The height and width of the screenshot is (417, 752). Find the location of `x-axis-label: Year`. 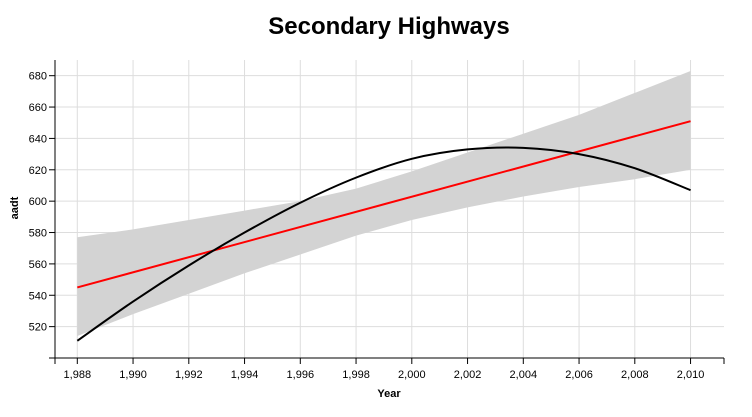

x-axis-label: Year is located at coordinates (389, 394).